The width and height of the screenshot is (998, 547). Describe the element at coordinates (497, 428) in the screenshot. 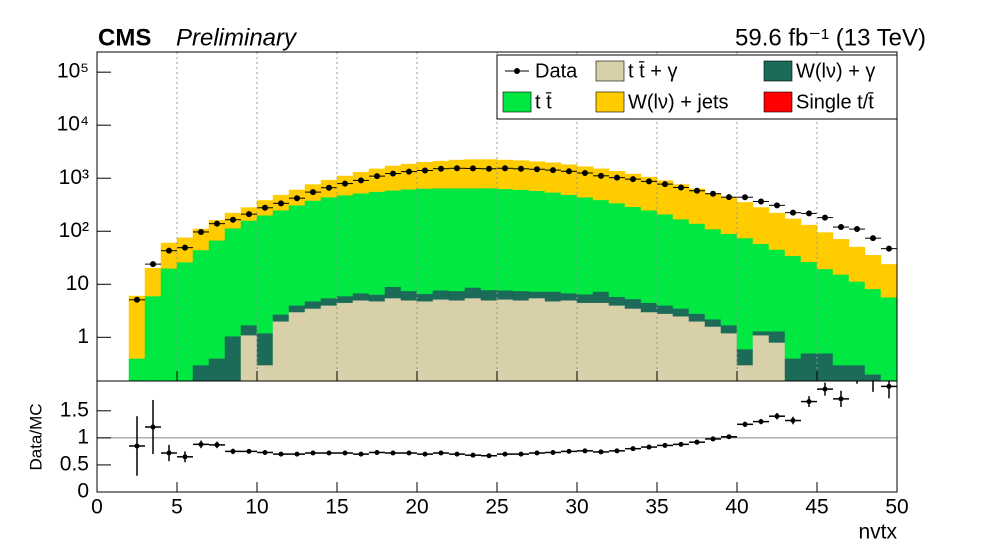

I see `plot-area` at that location.